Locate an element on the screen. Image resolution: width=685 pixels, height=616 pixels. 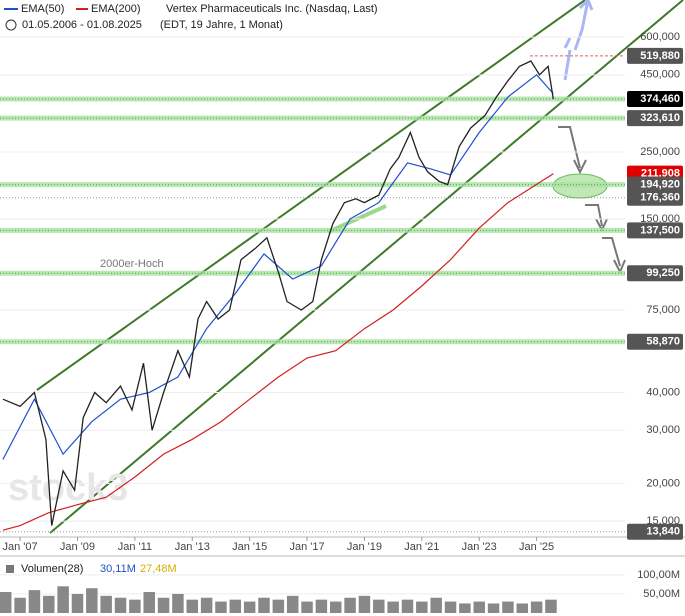
level-label: 323,610 is located at coordinates (660, 118).